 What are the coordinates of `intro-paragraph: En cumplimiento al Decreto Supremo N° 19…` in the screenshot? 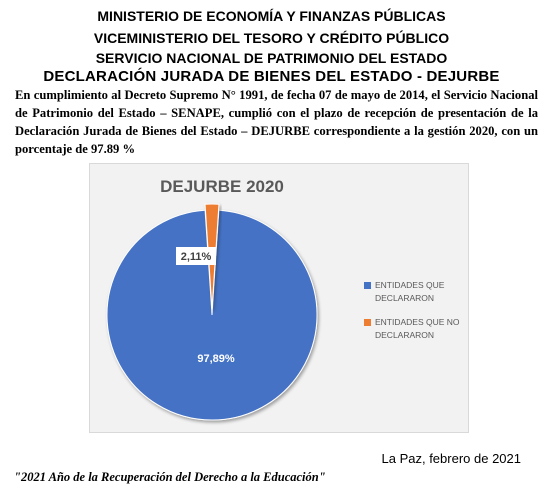 It's located at (276, 122).